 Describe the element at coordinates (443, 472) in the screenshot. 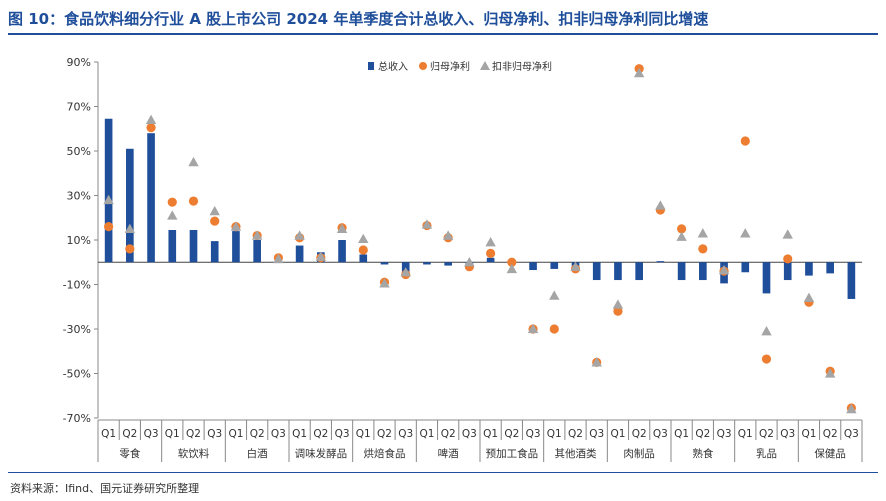

I see `footer-rule` at that location.